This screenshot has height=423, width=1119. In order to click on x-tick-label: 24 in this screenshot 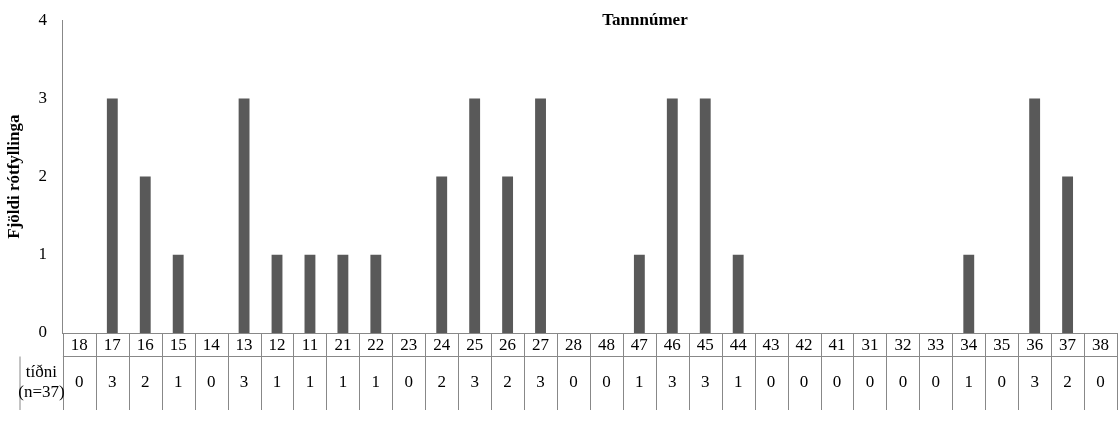, I will do `click(442, 344)`.